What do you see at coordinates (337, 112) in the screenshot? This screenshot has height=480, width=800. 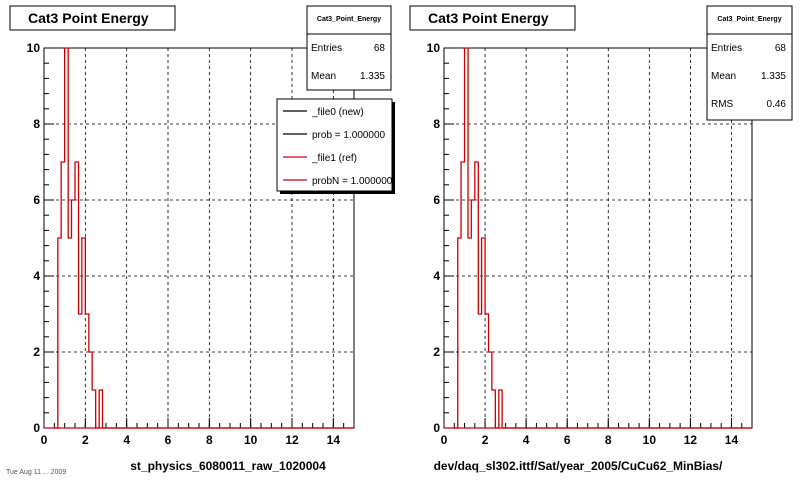 I see `legend-entry: _file0 (new)` at bounding box center [337, 112].